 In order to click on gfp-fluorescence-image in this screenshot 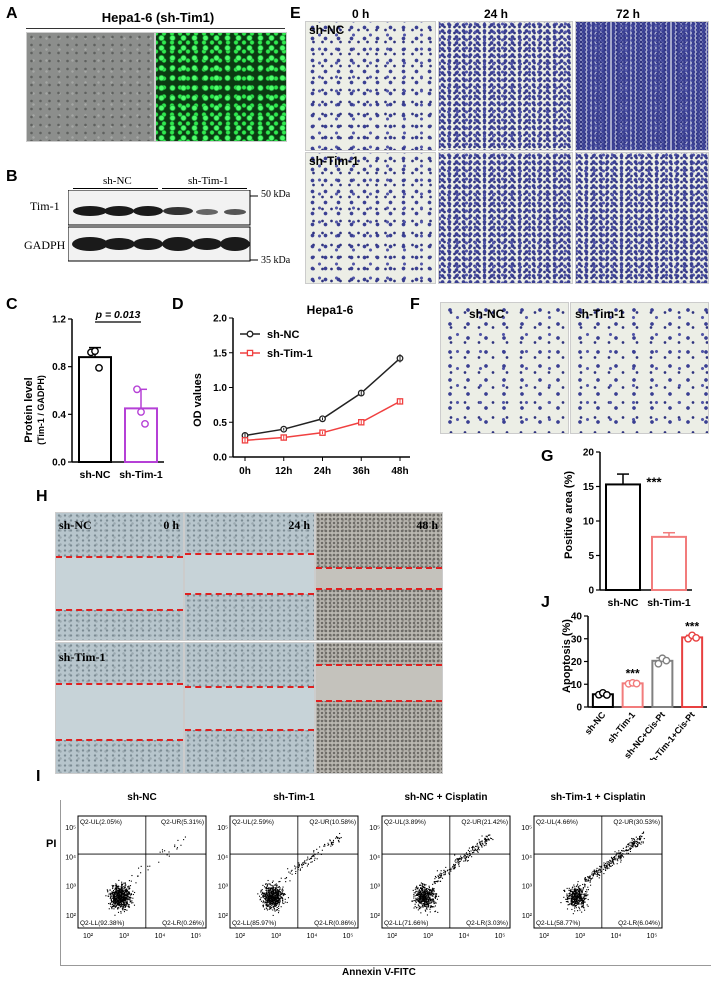, I will do `click(221, 87)`.